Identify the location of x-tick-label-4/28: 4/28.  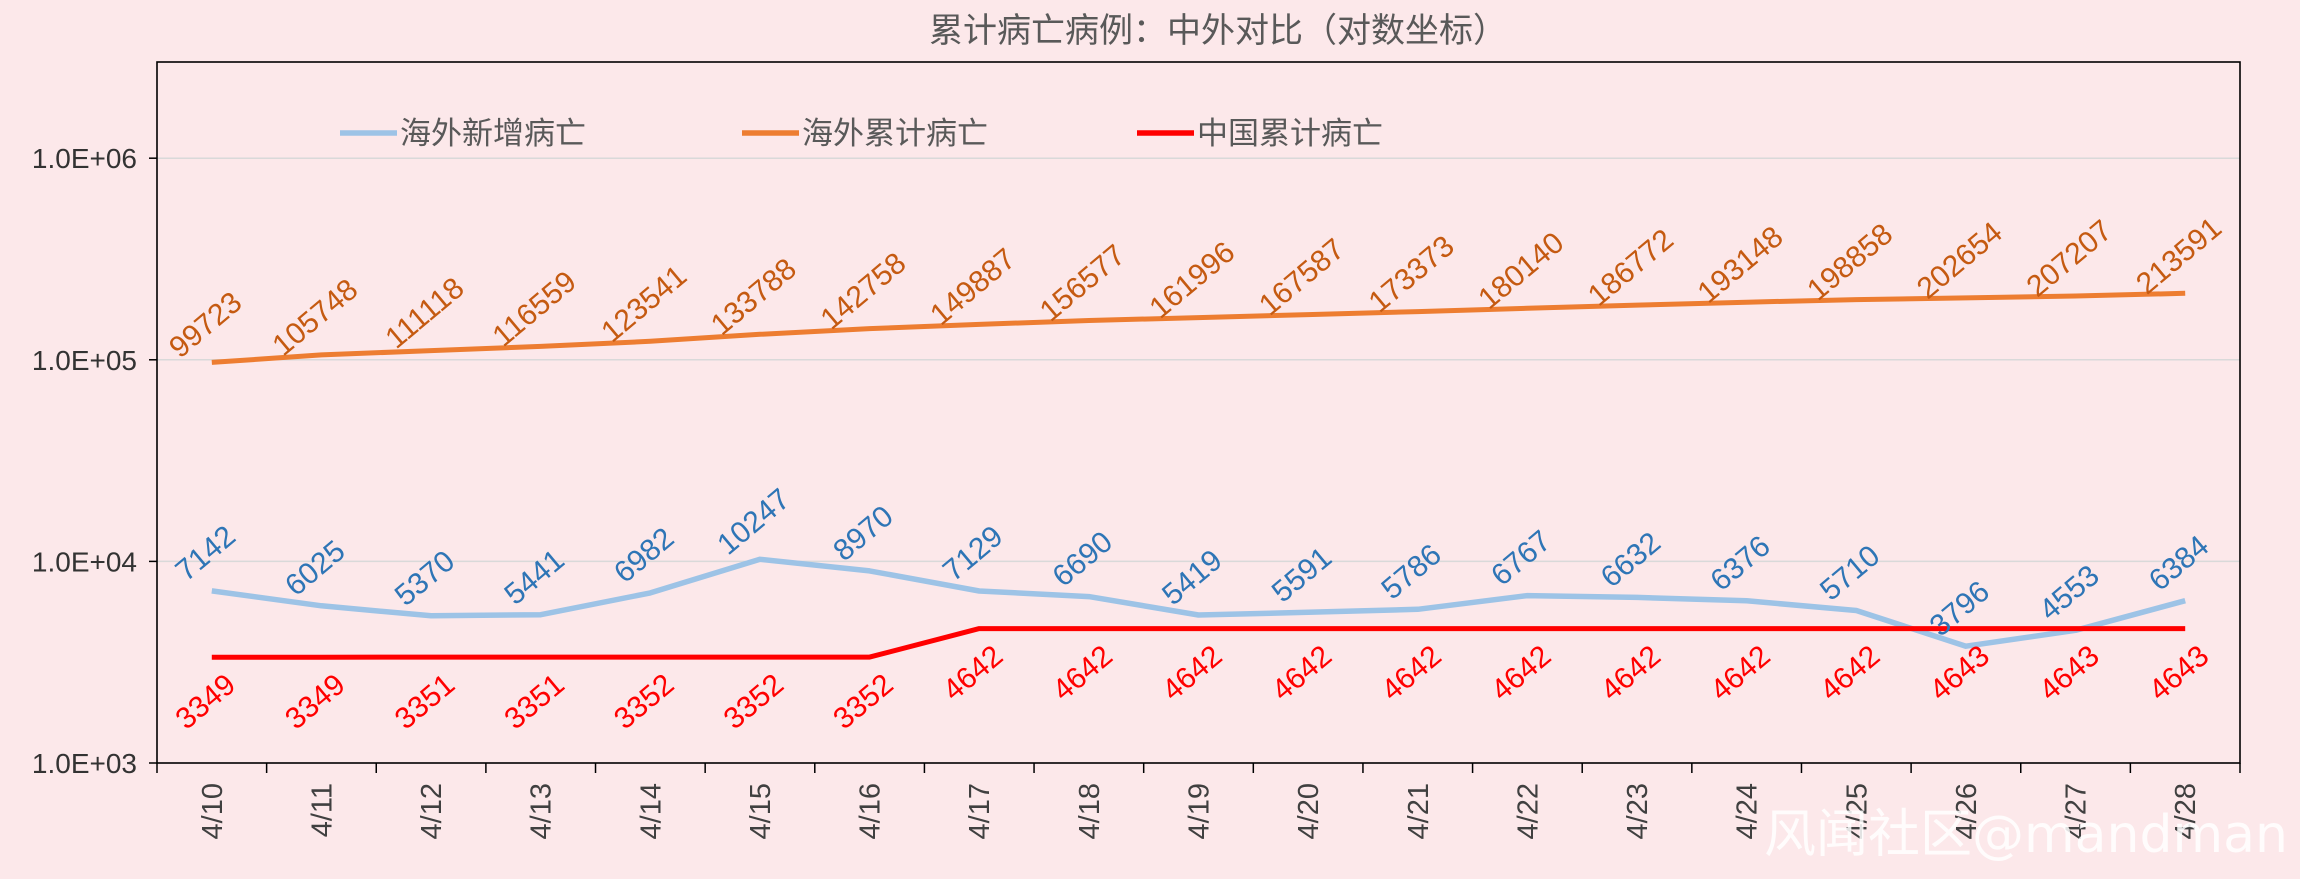
(2186, 811).